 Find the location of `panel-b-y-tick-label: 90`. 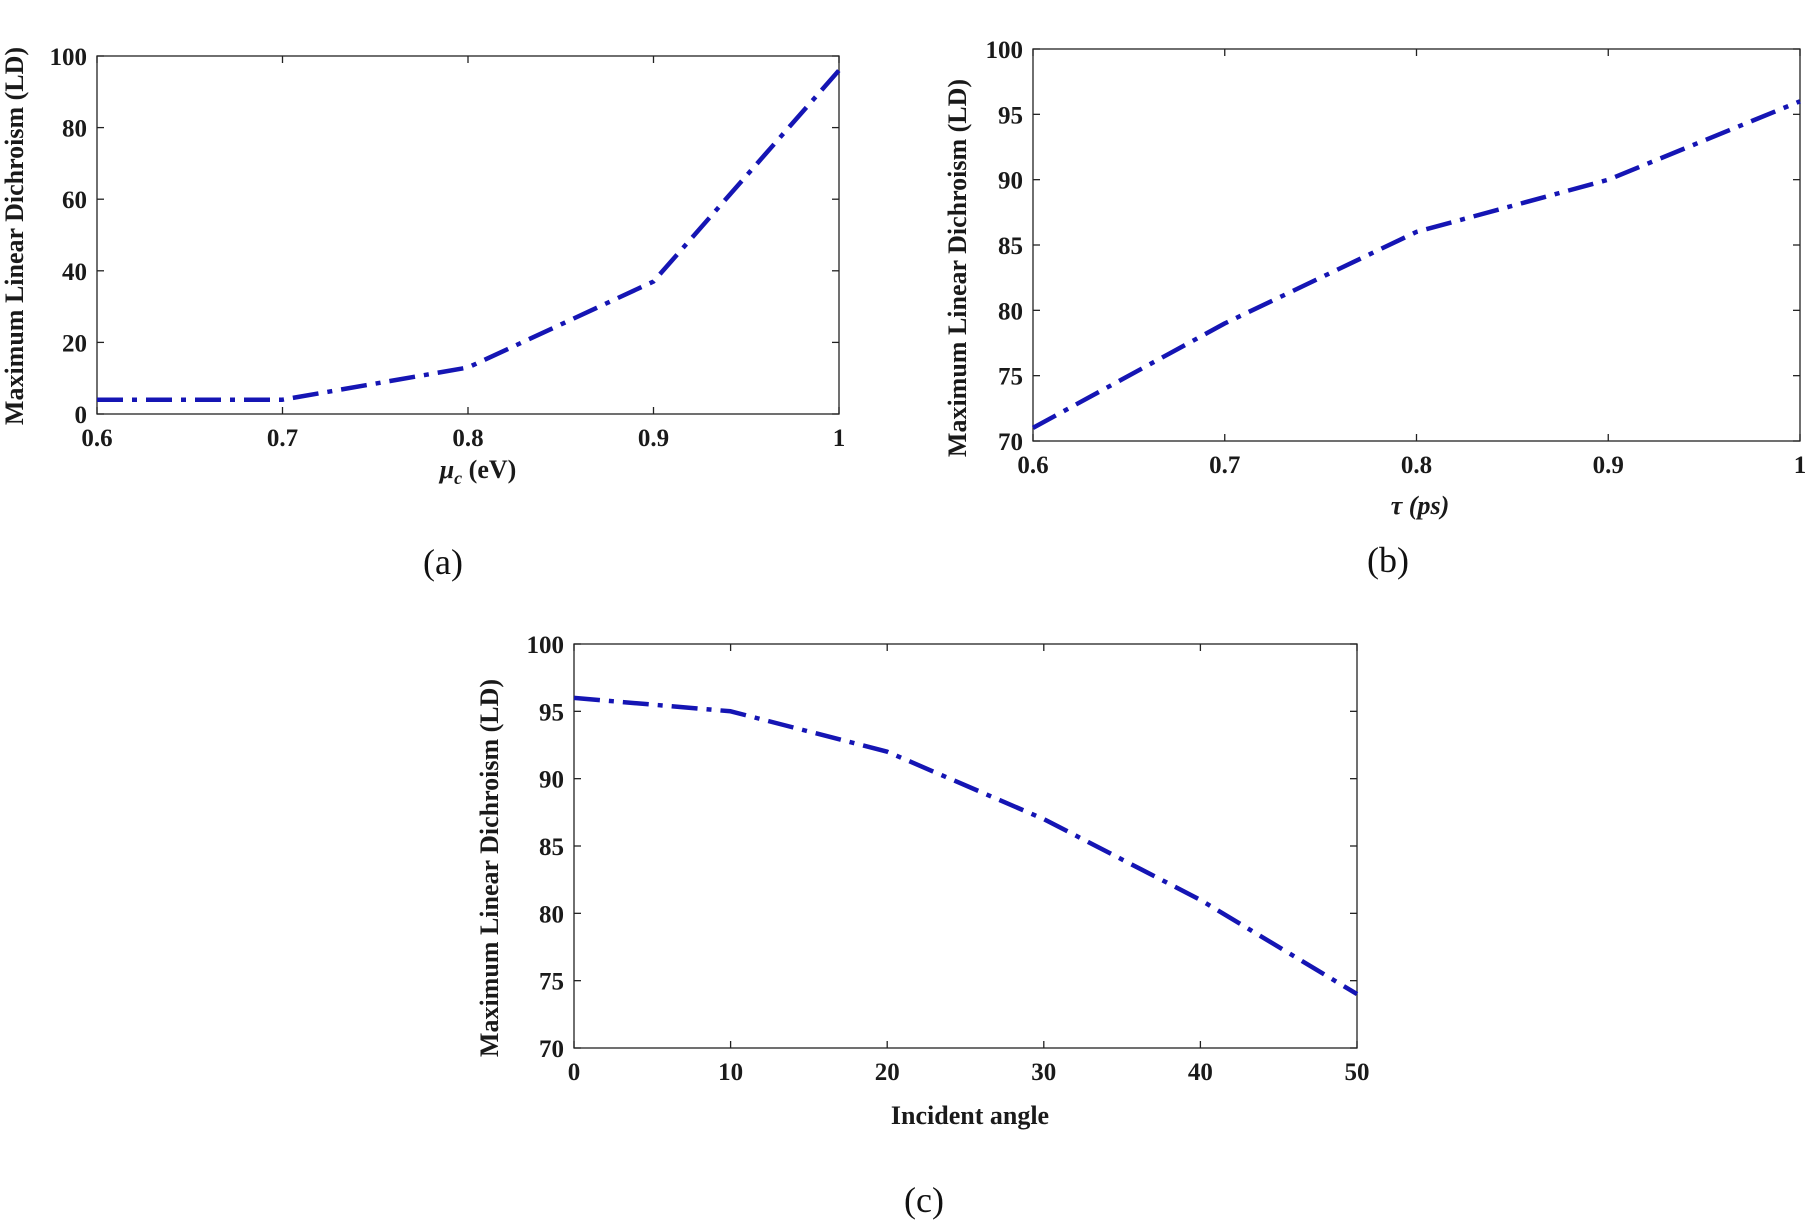

panel-b-y-tick-label: 90 is located at coordinates (1010, 181).